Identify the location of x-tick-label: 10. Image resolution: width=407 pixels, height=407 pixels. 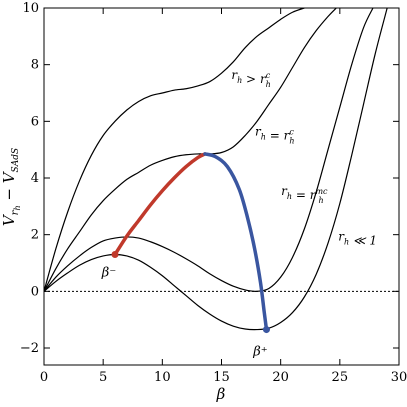
(162, 377).